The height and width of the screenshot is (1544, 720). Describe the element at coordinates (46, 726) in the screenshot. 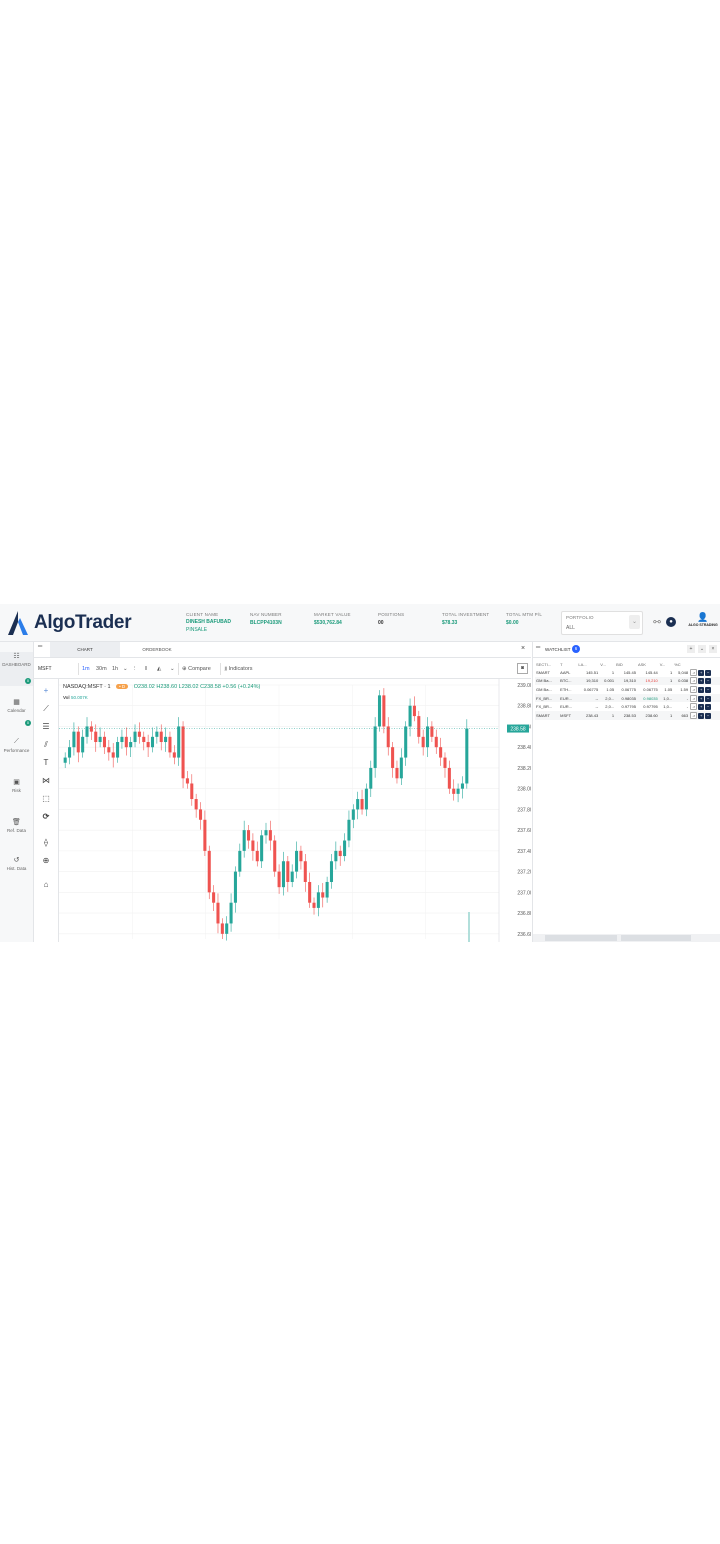

I see `horizontal-lines-icon: ☰` at that location.